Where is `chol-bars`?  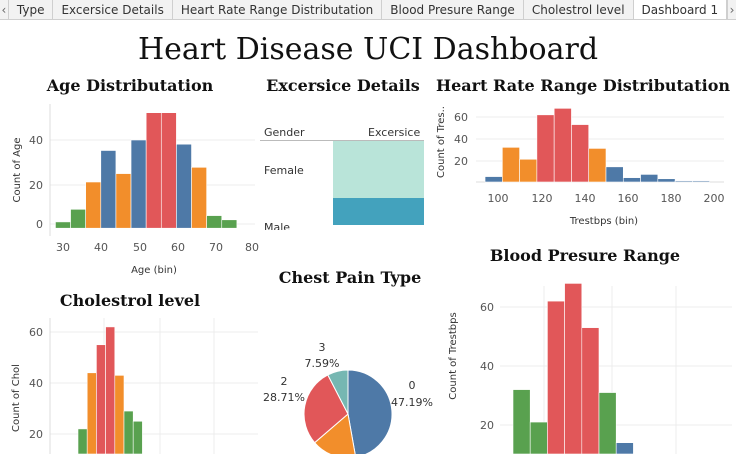
chol-bars is located at coordinates (110, 390).